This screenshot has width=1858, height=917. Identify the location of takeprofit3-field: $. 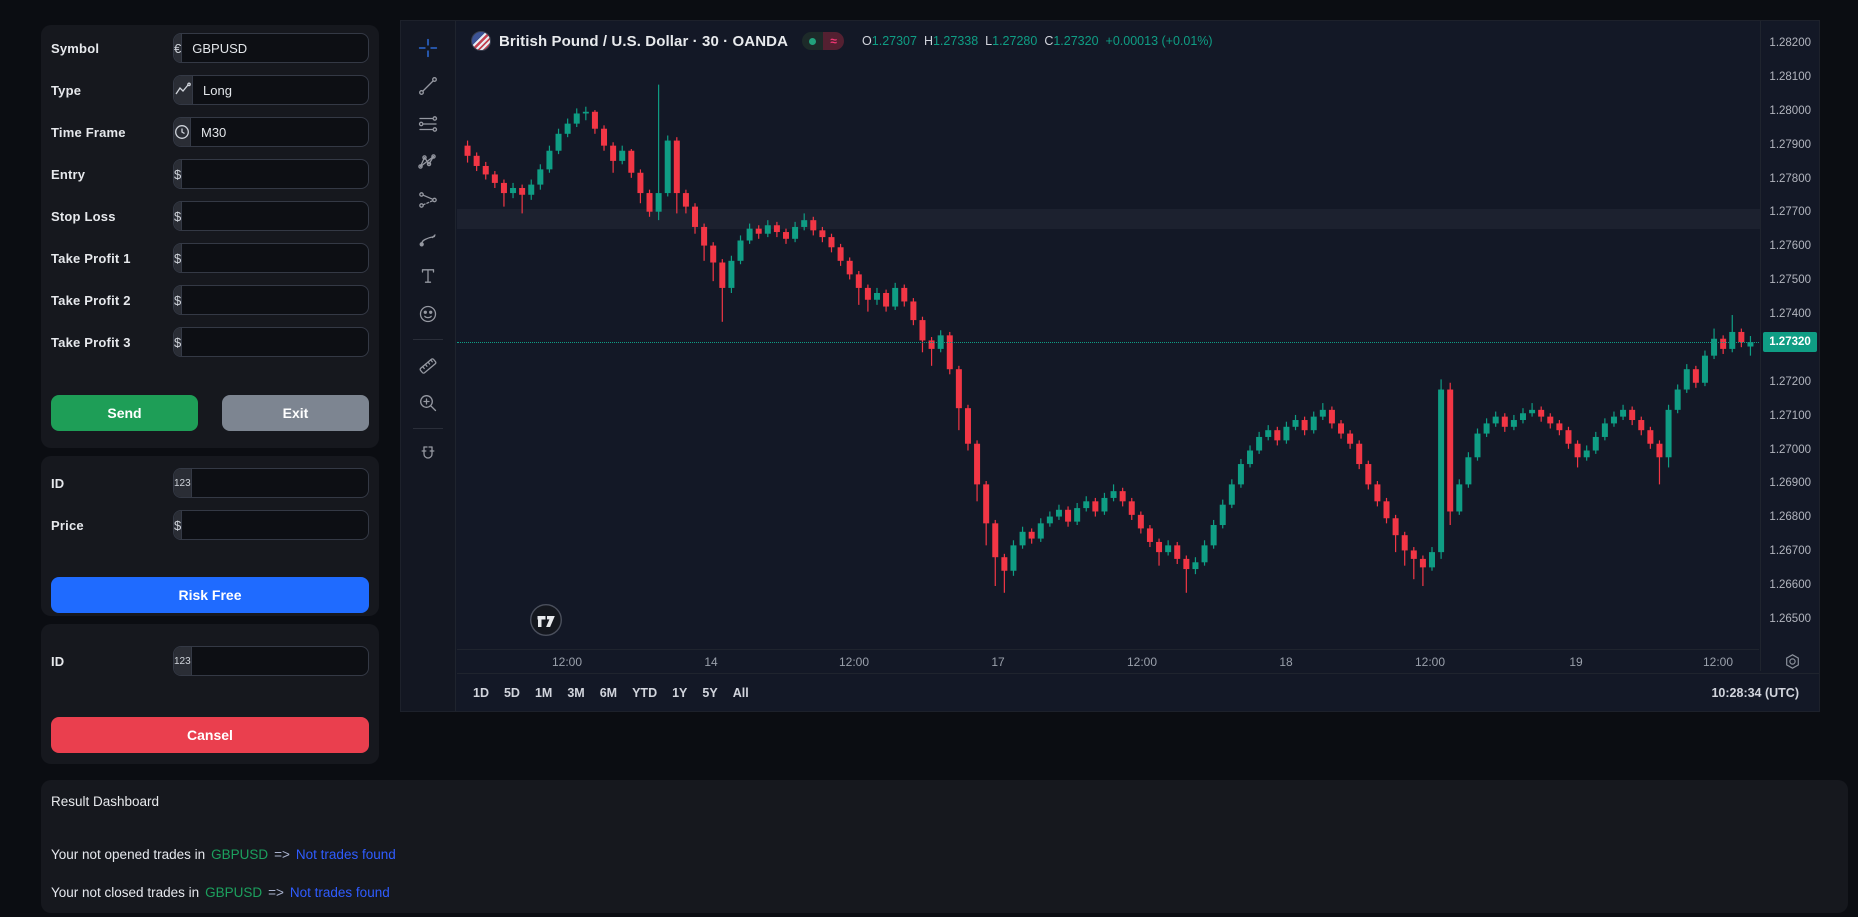
(271, 342).